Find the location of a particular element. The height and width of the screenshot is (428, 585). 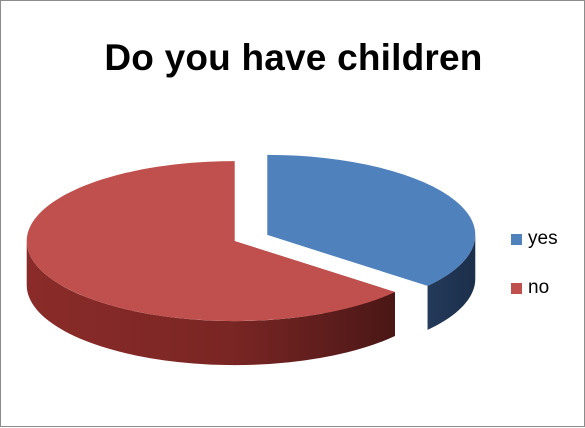

pie-slice-top-yes is located at coordinates (371, 220).